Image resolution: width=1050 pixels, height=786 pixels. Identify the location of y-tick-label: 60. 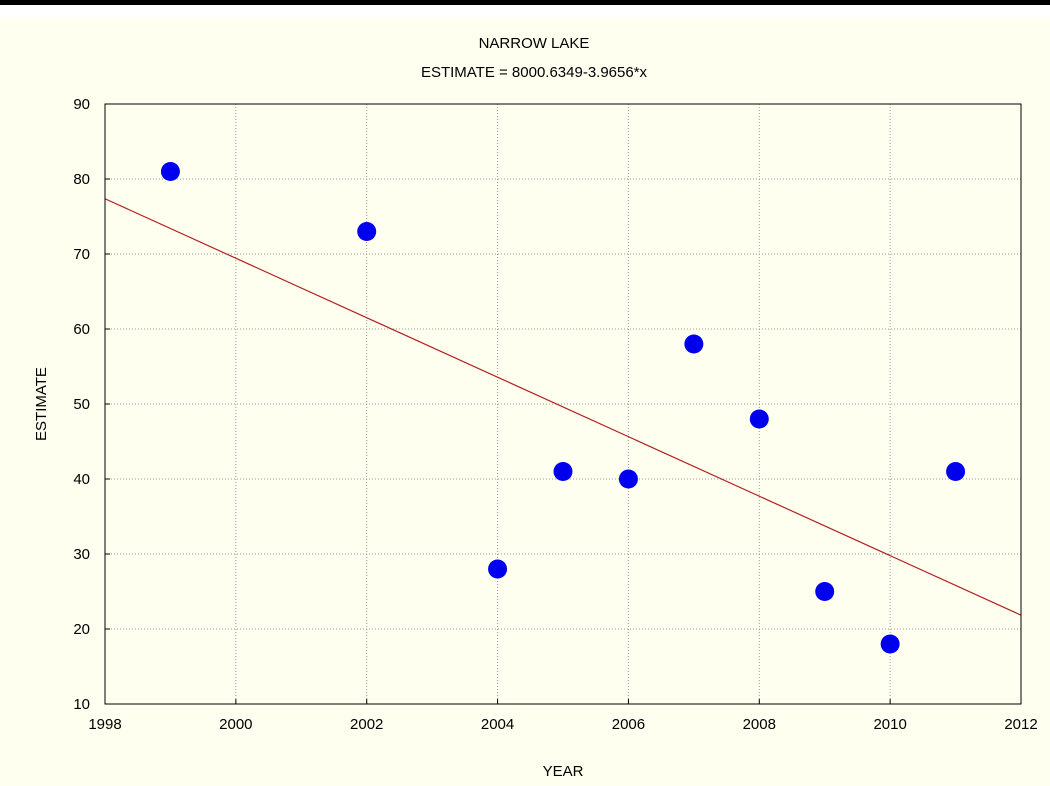
(81, 329).